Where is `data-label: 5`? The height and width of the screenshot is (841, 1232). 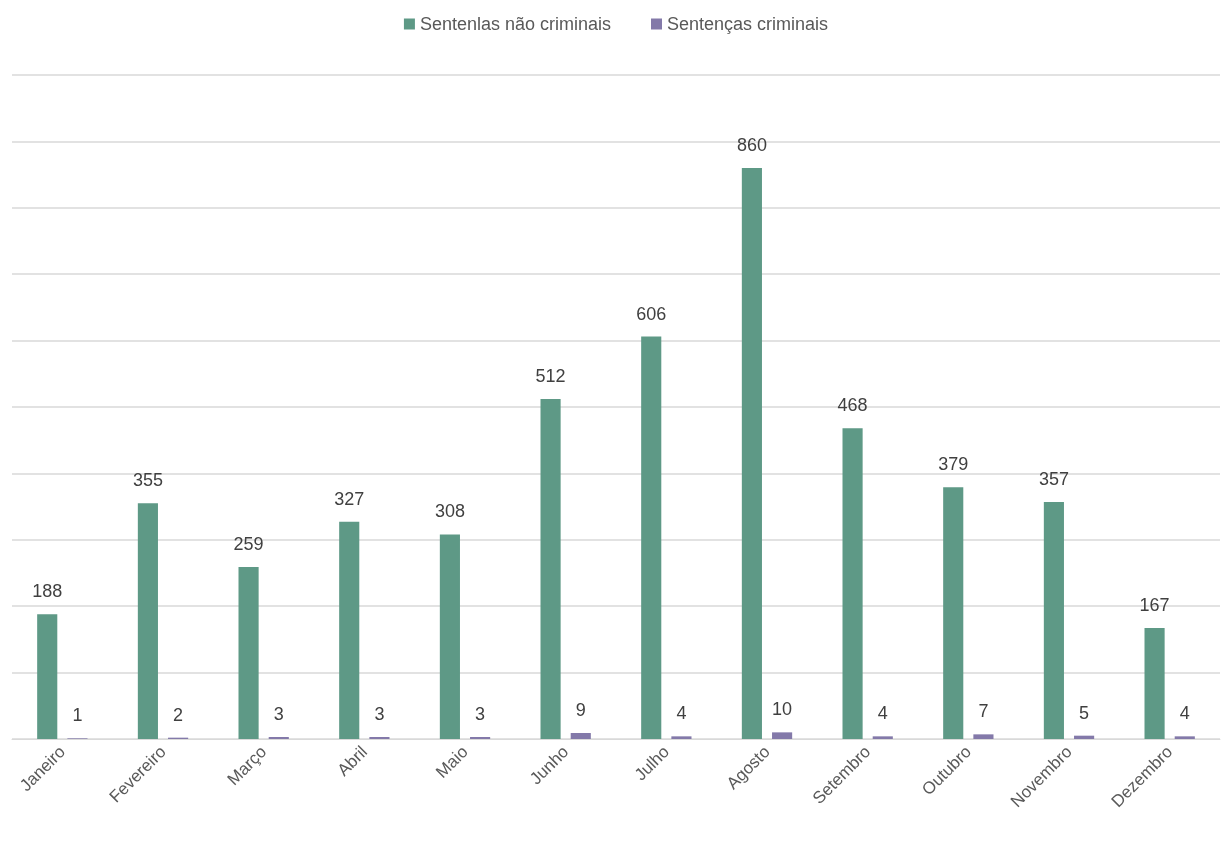 data-label: 5 is located at coordinates (1084, 712).